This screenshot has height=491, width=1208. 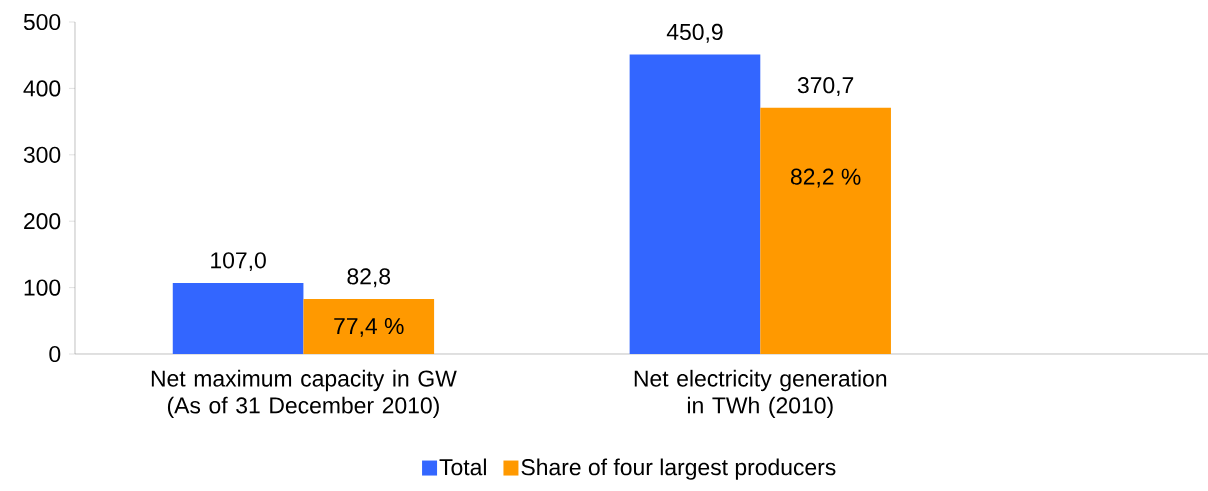 What do you see at coordinates (304, 394) in the screenshot?
I see `x-tick-label: Net maximum capacity in GW (As of 31 December 2010)` at bounding box center [304, 394].